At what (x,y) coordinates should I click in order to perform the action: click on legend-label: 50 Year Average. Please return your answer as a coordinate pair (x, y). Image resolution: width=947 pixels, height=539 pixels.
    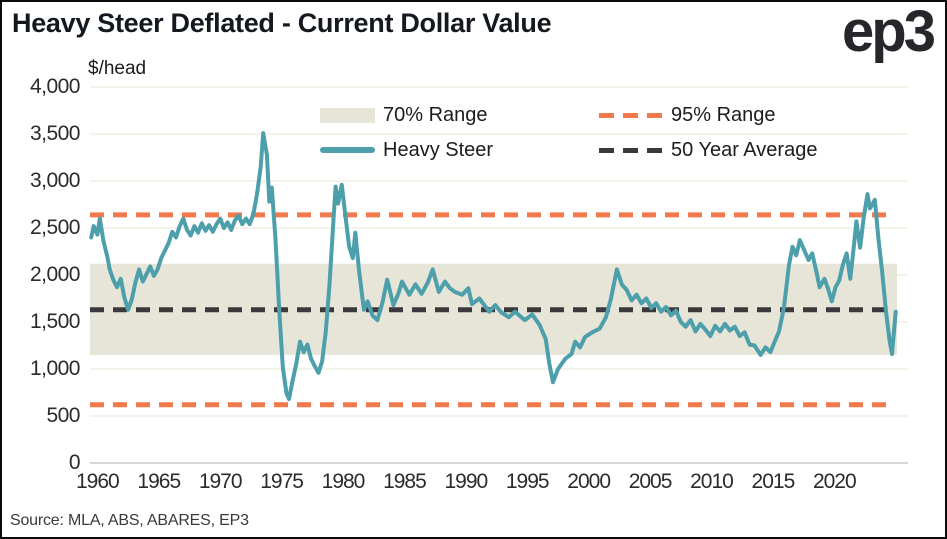
    Looking at the image, I should click on (744, 149).